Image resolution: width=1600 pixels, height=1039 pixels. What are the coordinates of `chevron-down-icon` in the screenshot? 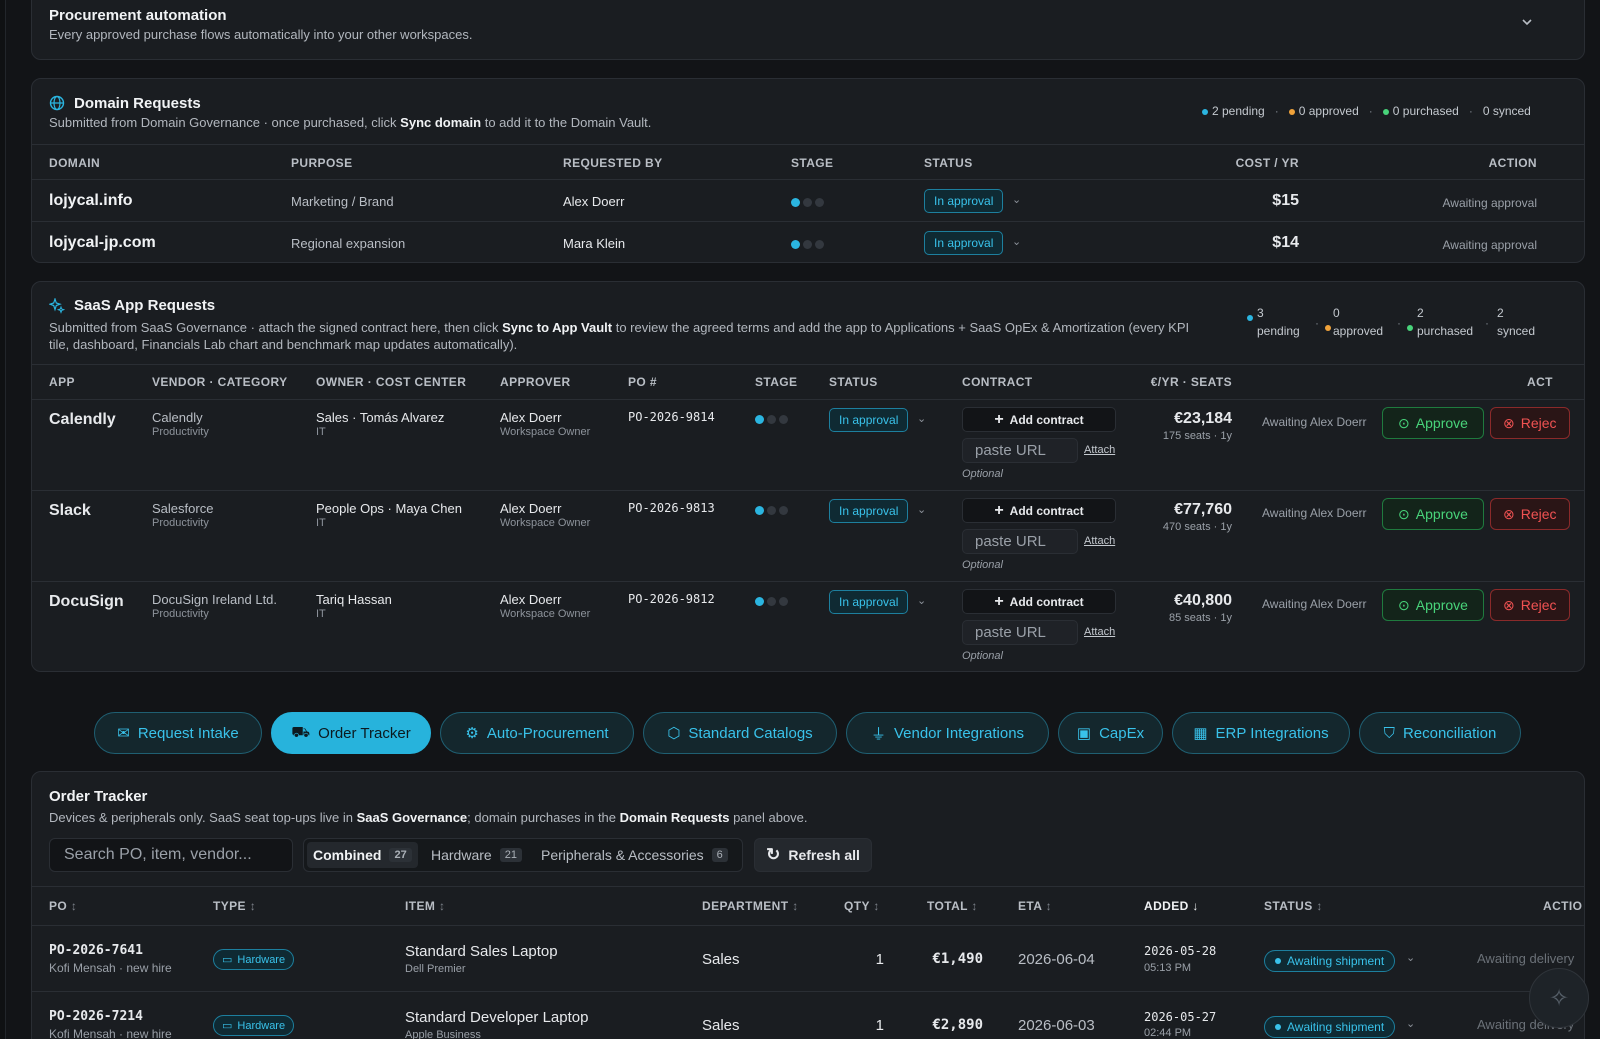 It's located at (1527, 22).